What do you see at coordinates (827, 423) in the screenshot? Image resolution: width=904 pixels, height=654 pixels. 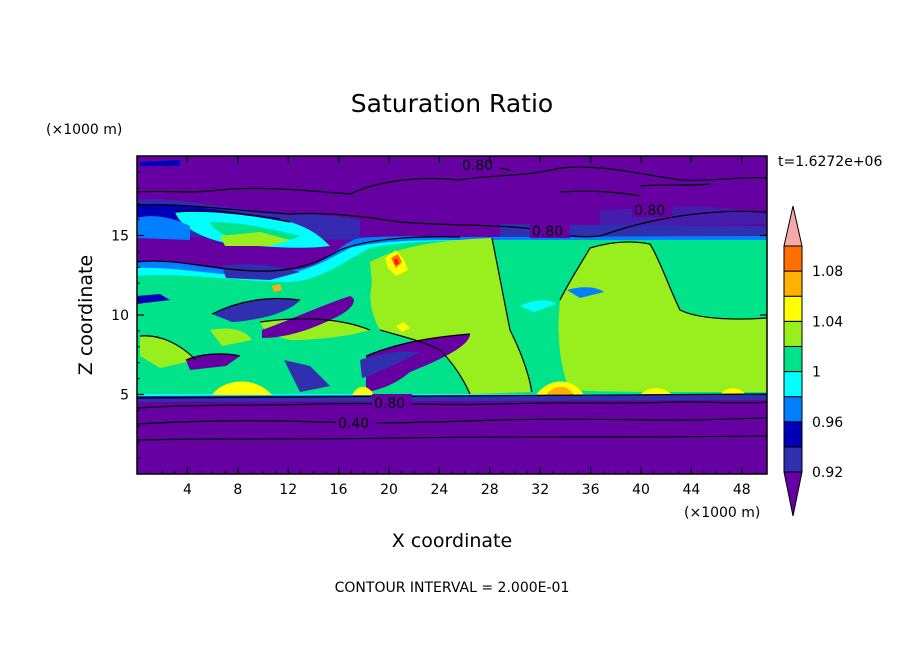 I see `colorbar-label: 0.96` at bounding box center [827, 423].